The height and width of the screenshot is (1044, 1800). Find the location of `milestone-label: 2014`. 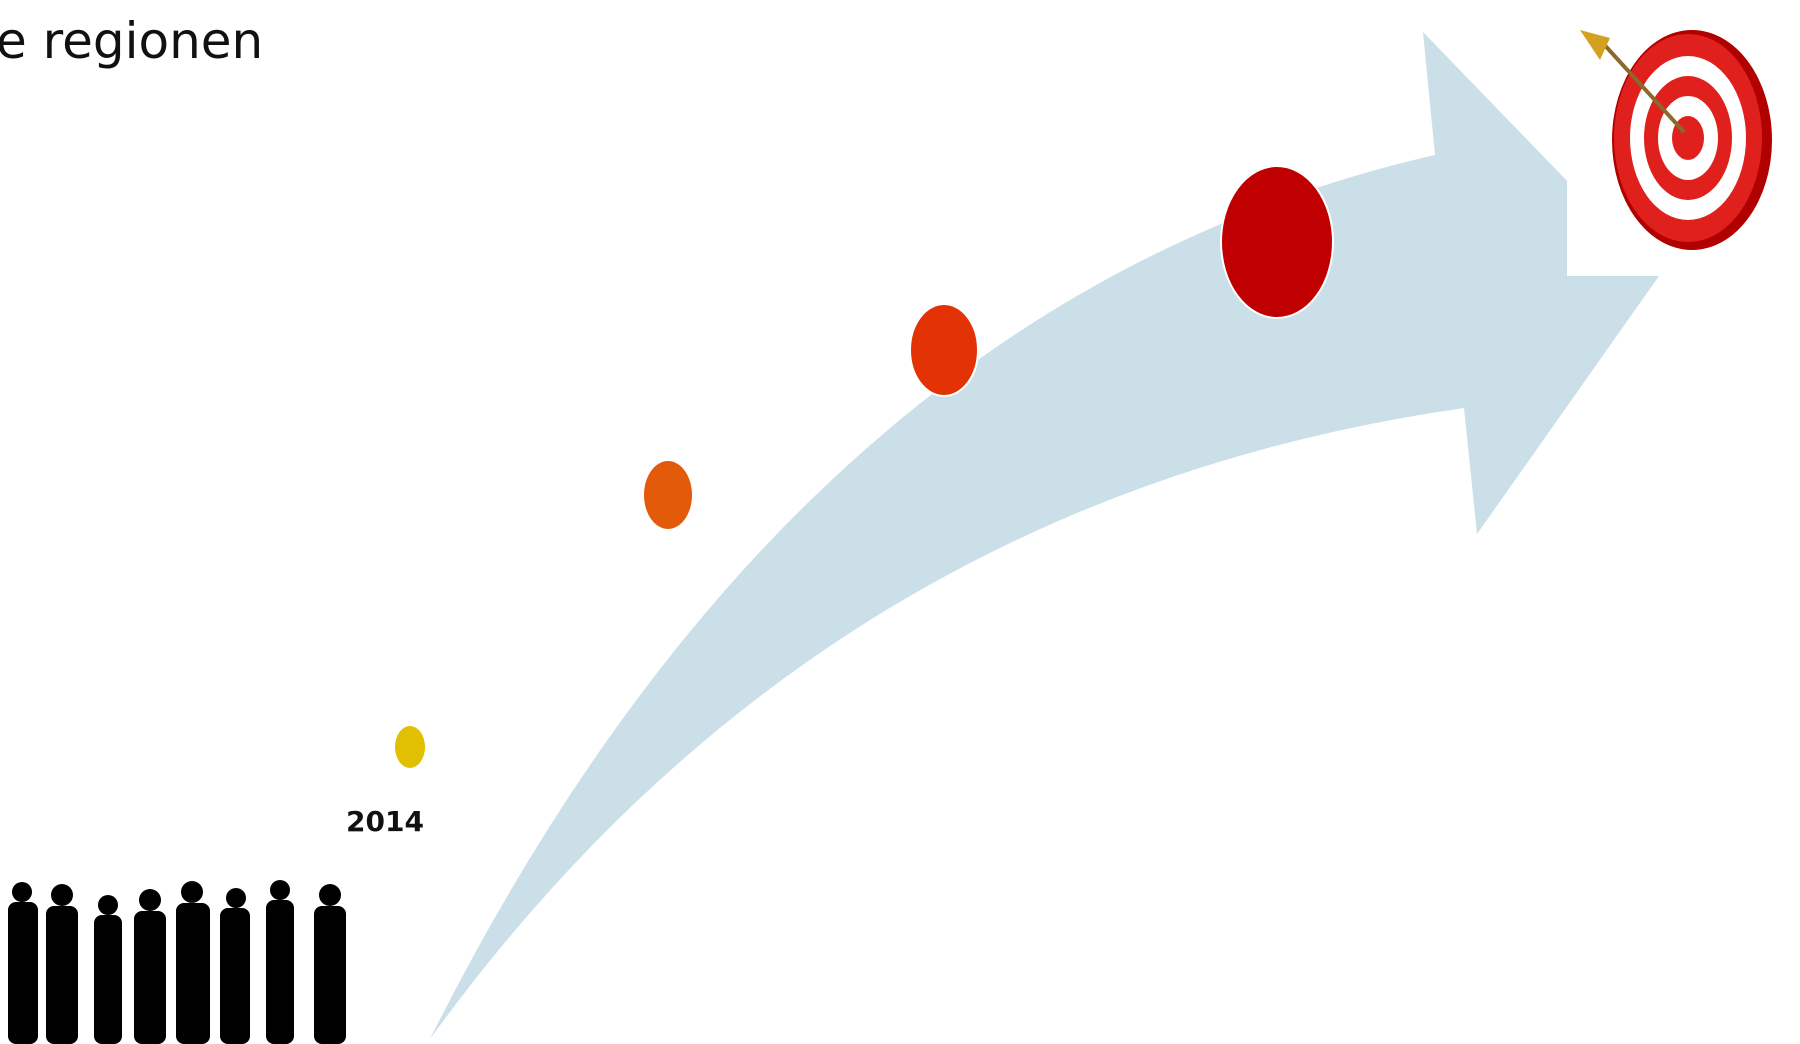

milestone-label: 2014 is located at coordinates (385, 821).